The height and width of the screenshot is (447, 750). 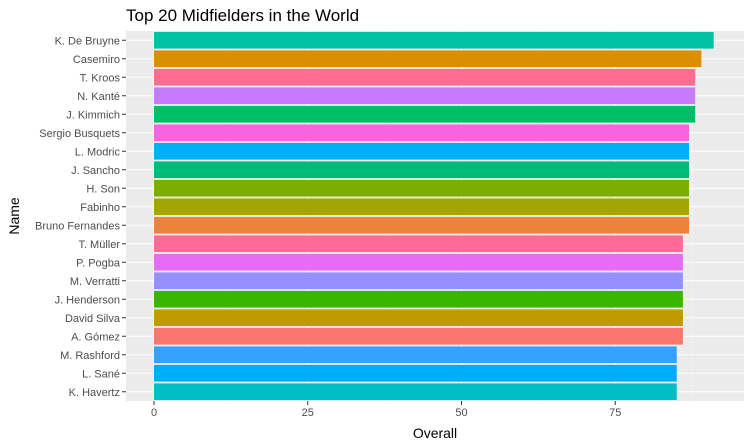 I want to click on y-tick-label: H. Son, so click(x=103, y=189).